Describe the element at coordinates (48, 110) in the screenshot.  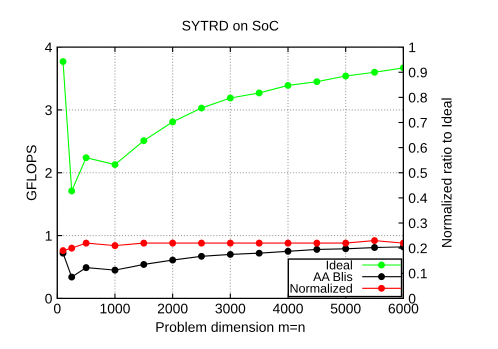
I see `y-tick-label: 3` at that location.